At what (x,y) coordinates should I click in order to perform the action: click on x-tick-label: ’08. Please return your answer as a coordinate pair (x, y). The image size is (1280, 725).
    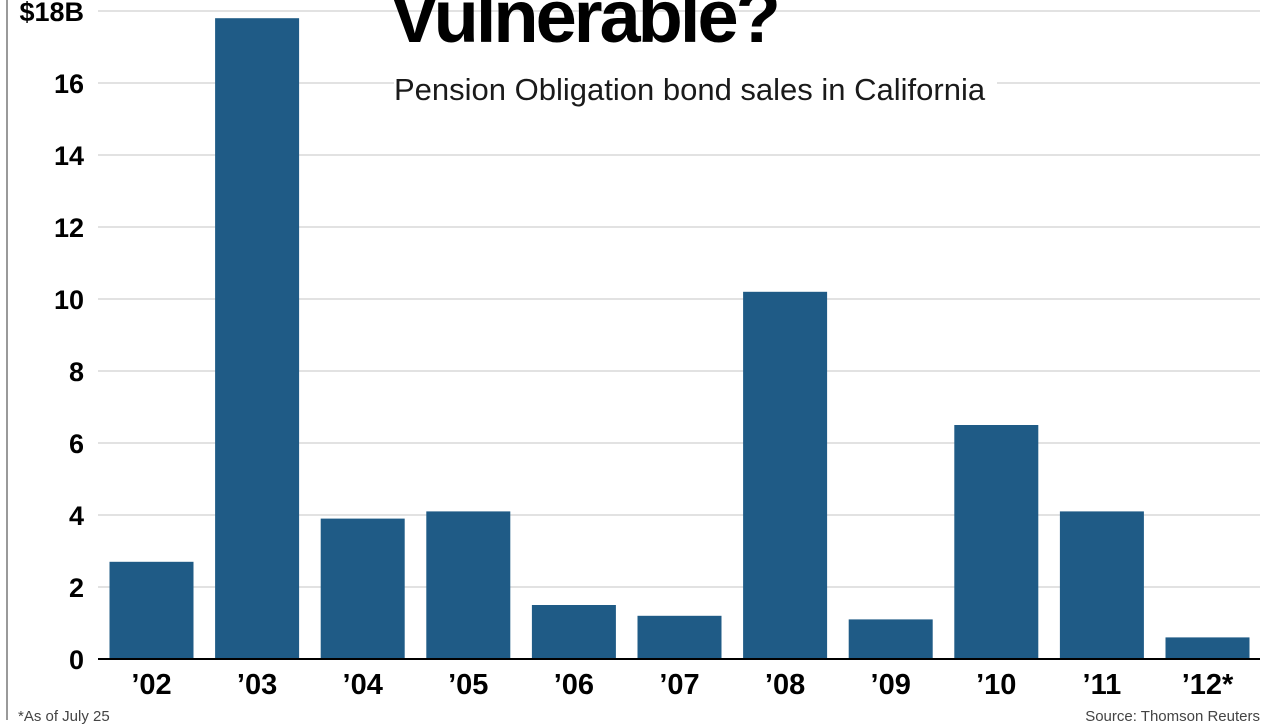
    Looking at the image, I should click on (785, 685).